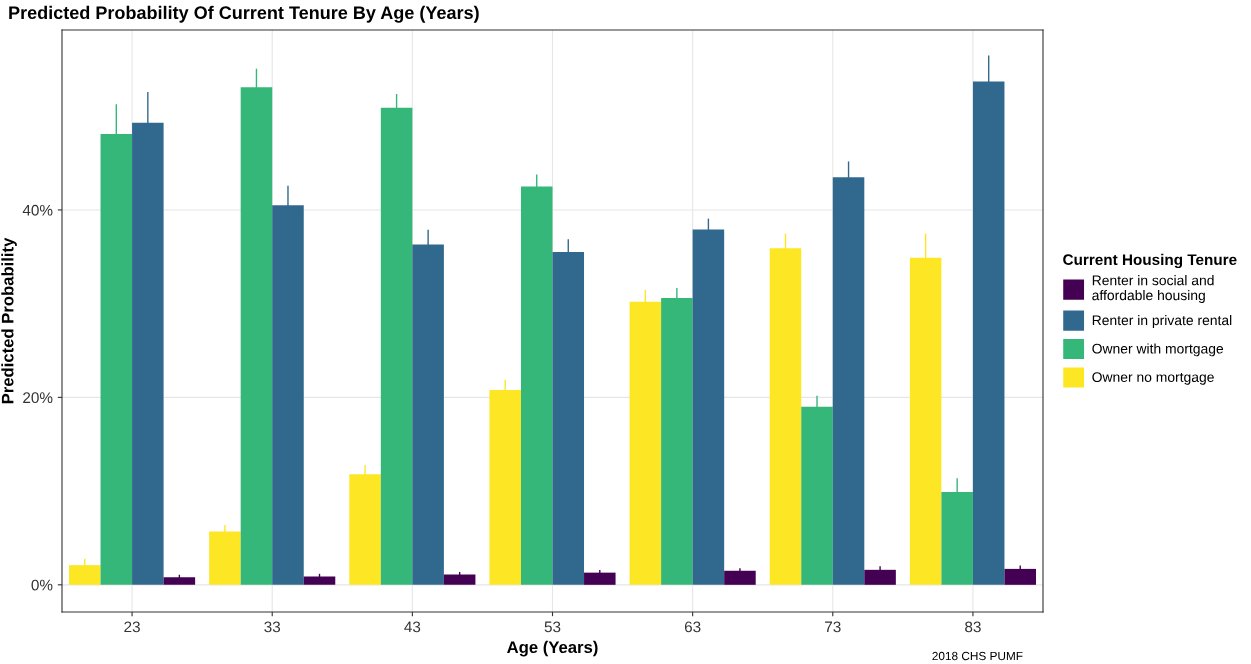 The width and height of the screenshot is (1251, 664). I want to click on x-tick-label: 73, so click(833, 627).